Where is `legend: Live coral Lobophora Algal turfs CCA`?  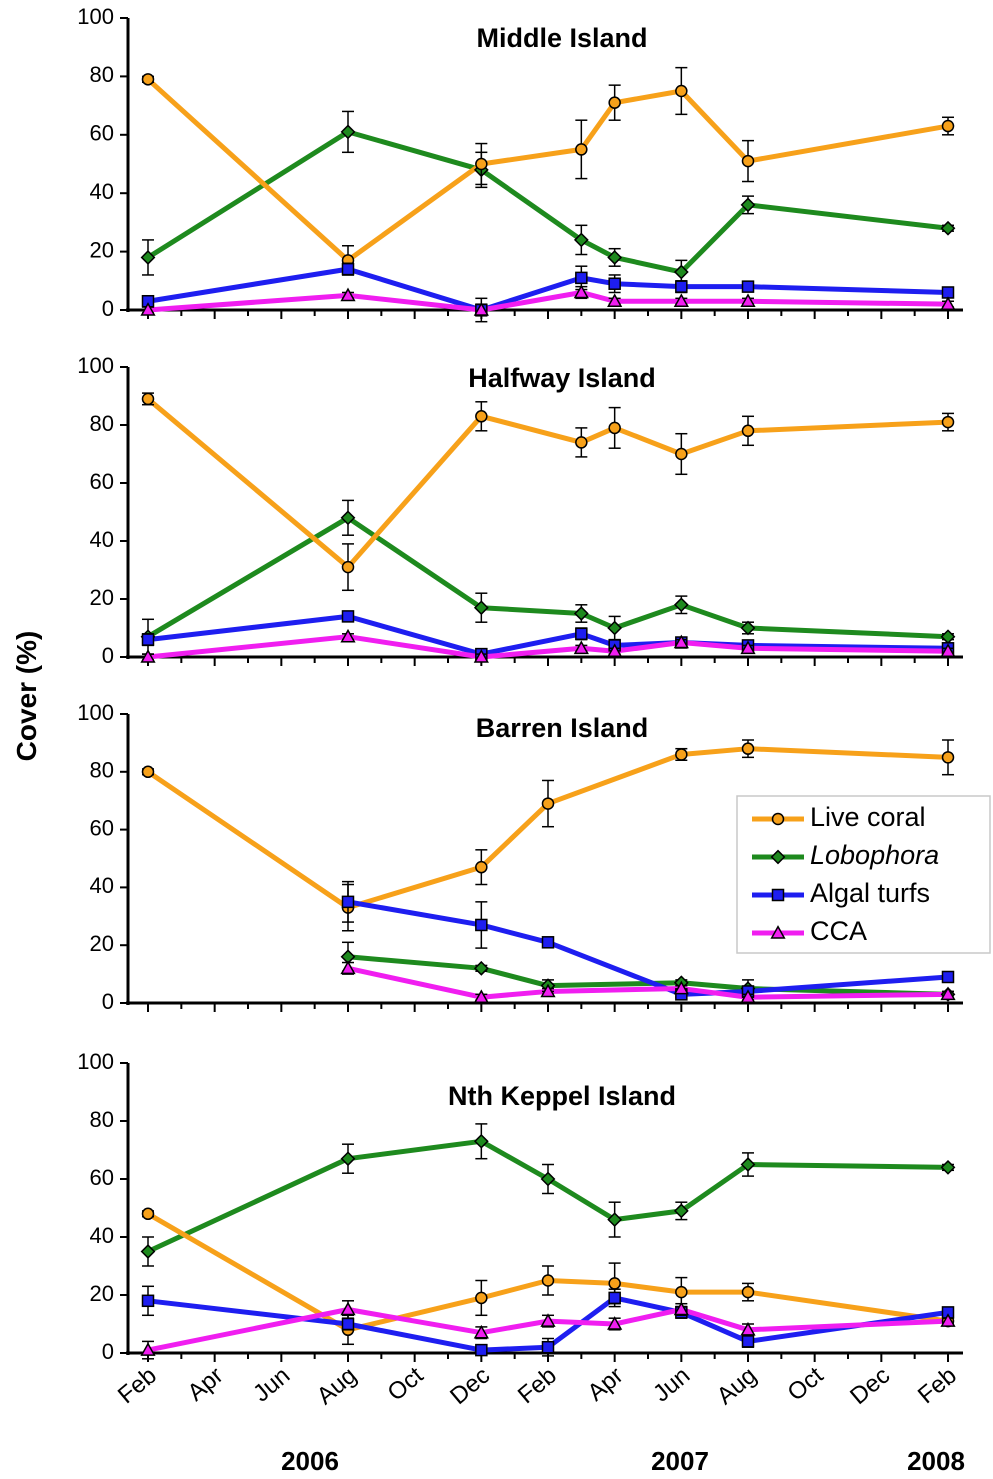 legend: Live coral Lobophora Algal turfs CCA is located at coordinates (863, 874).